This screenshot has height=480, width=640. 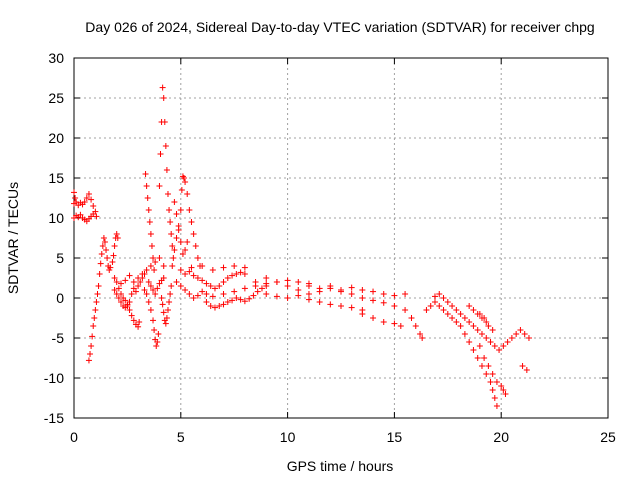 I want to click on y-axis-label: SDTVAR / TECUs, so click(x=13, y=238).